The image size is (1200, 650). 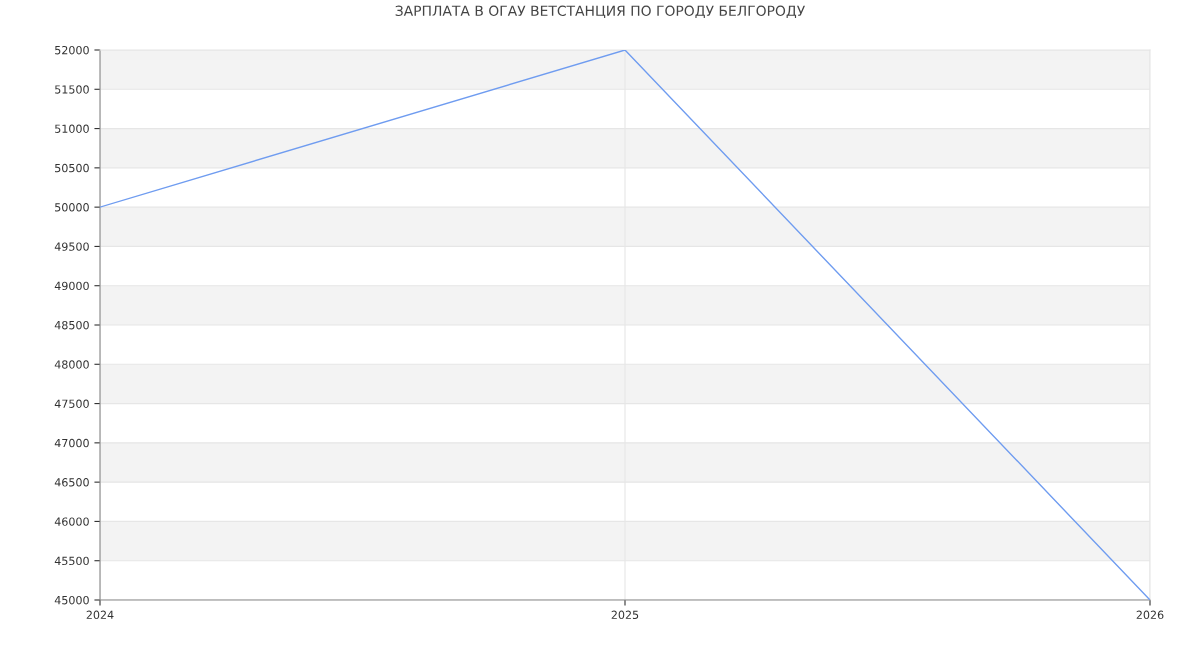 I want to click on y-tick-label: 49500, so click(x=71, y=246).